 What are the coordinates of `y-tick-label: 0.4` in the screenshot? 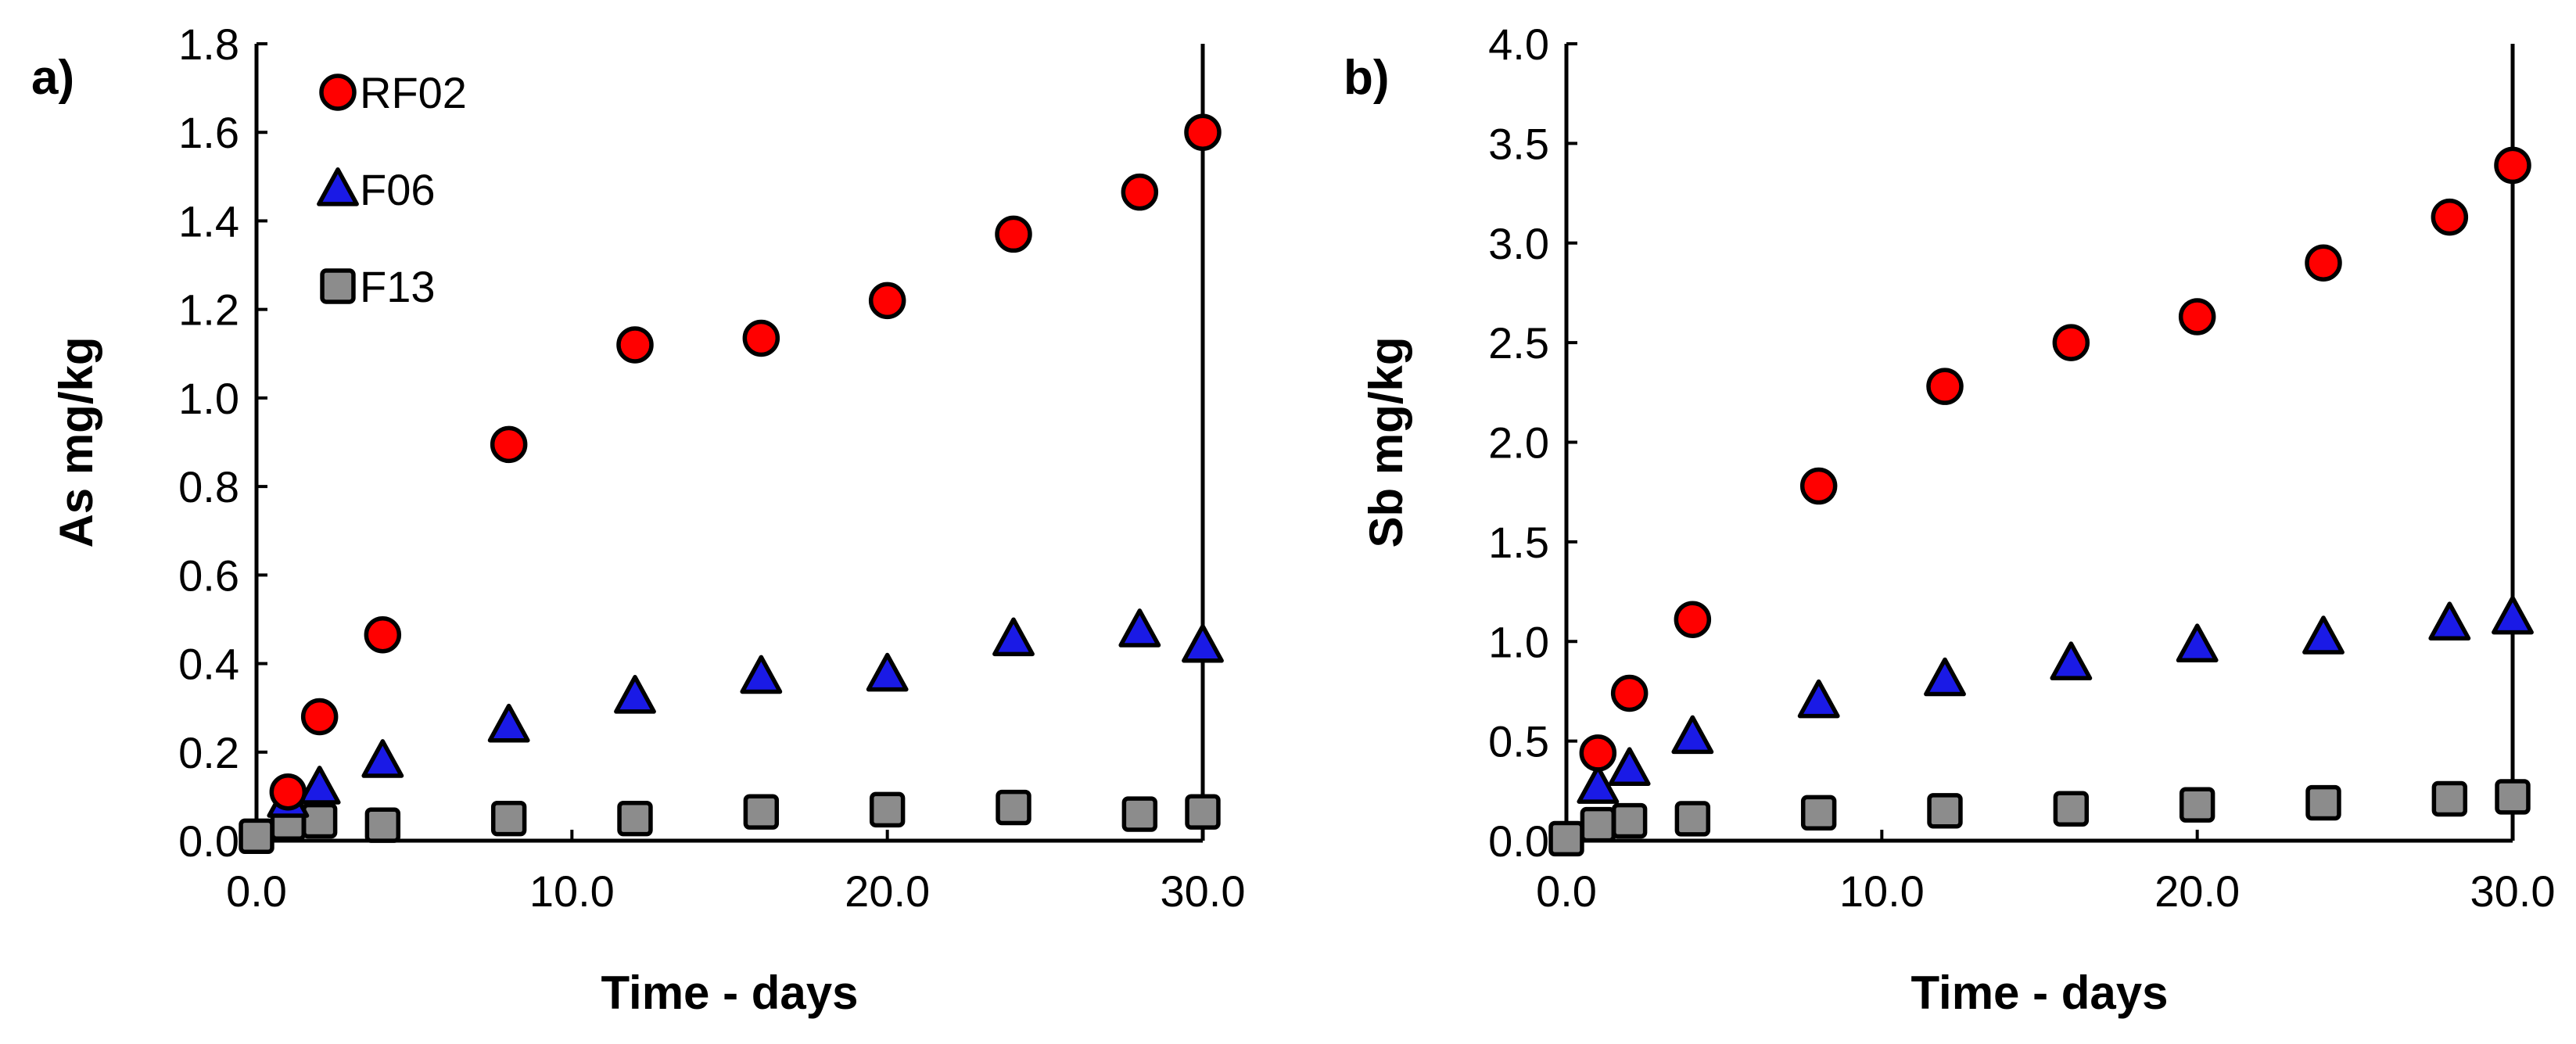 It's located at (208, 664).